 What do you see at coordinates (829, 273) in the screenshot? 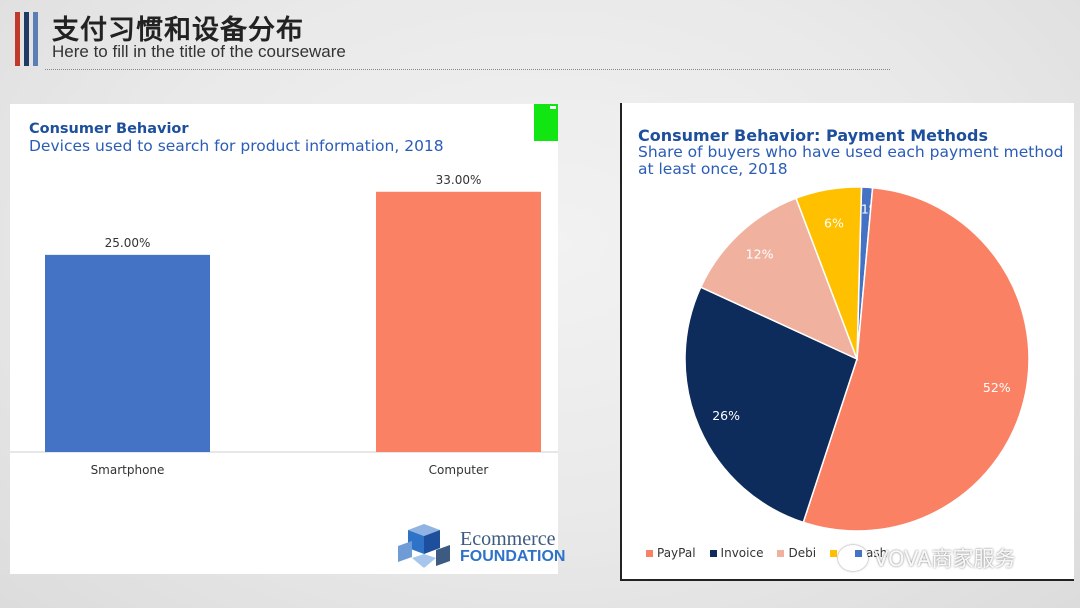
I see `pie-slice-prepaid` at bounding box center [829, 273].